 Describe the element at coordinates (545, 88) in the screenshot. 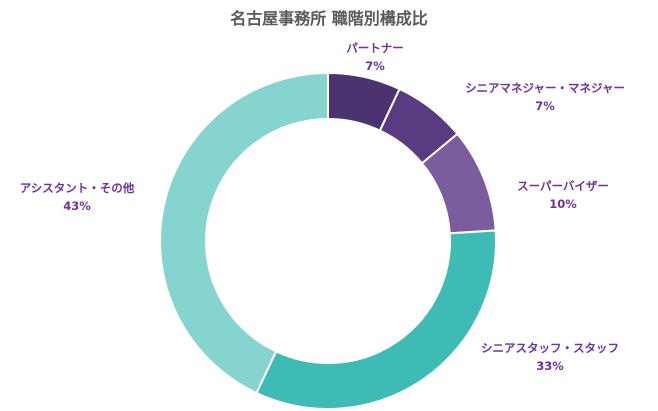

I see `slice-label: シニアマネジャー・マネジャー` at that location.